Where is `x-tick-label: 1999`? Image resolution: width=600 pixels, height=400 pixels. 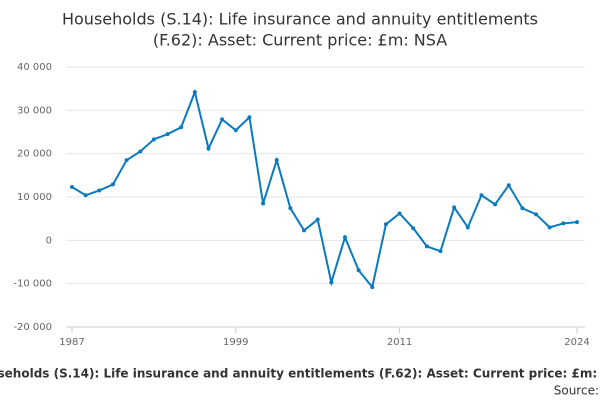 x-tick-label: 1999 is located at coordinates (235, 342).